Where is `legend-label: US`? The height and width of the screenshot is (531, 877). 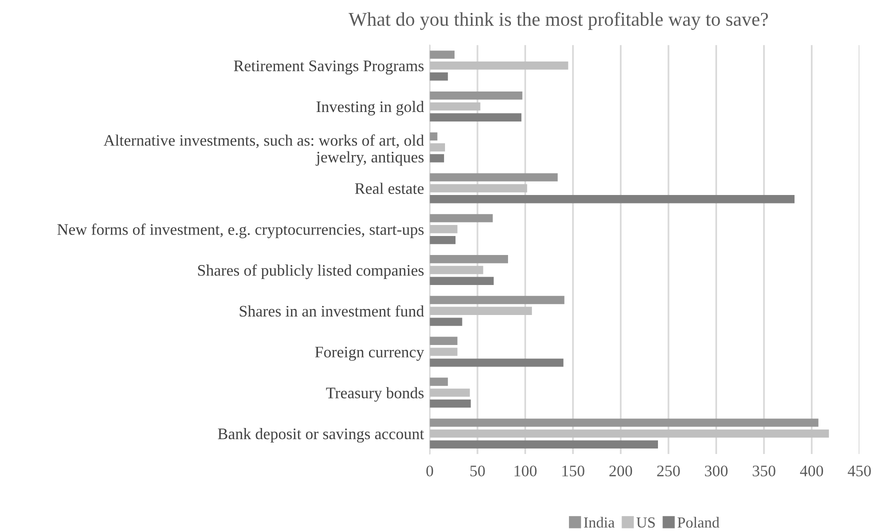
legend-label: US is located at coordinates (645, 522).